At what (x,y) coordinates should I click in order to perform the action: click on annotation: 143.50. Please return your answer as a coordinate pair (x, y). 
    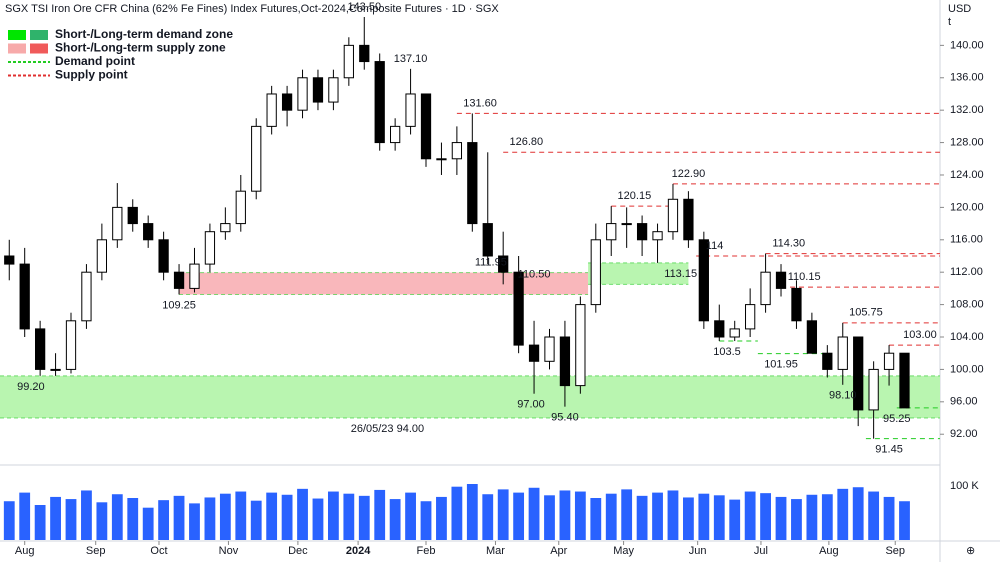
    Looking at the image, I should click on (364, 7).